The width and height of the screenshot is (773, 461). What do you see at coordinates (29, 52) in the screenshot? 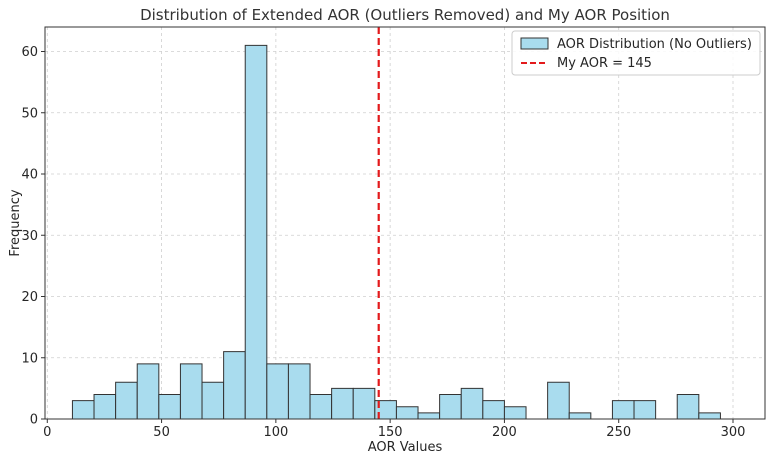
I see `y-tick-label-6: 60` at bounding box center [29, 52].